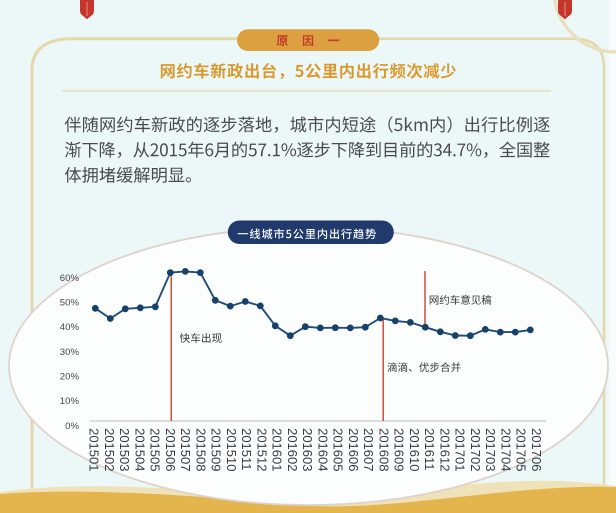  Describe the element at coordinates (475, 449) in the screenshot. I see `svg-text: 201702` at that location.